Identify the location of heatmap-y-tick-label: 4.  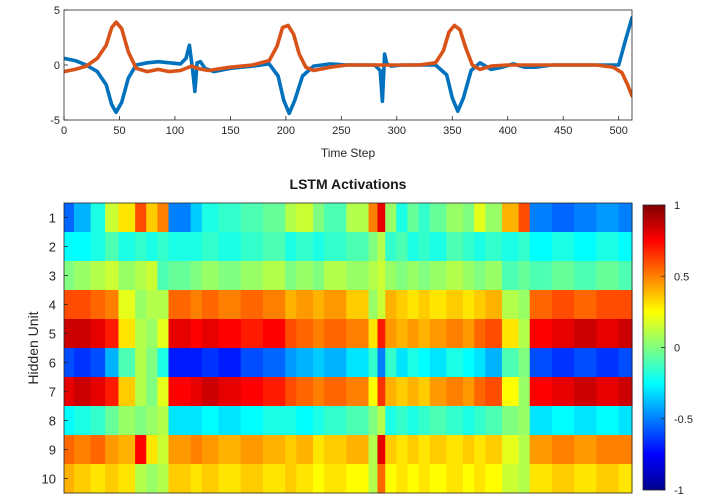
(52, 305).